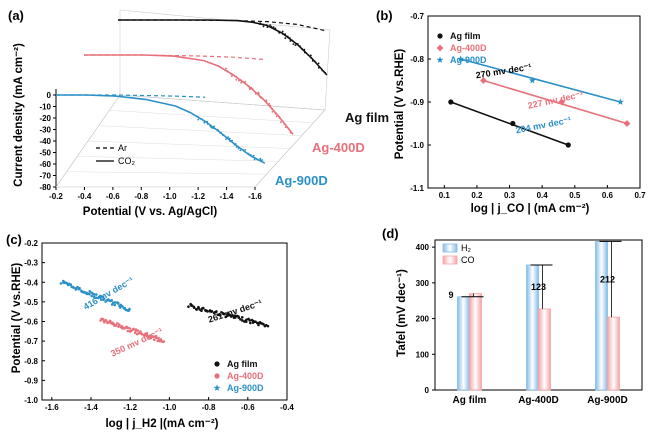  What do you see at coordinates (85, 196) in the screenshot?
I see `panel-a-x-tick-label: -0.4` at bounding box center [85, 196].